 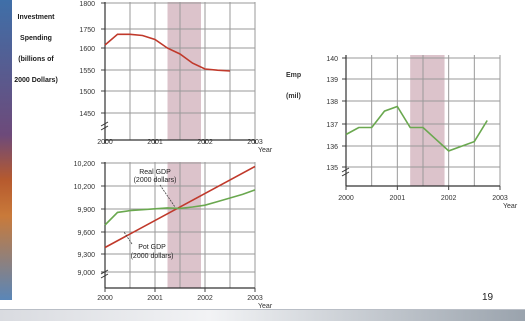 I want to click on chart2-xtick-label-0: 2000, so click(x=105, y=298).